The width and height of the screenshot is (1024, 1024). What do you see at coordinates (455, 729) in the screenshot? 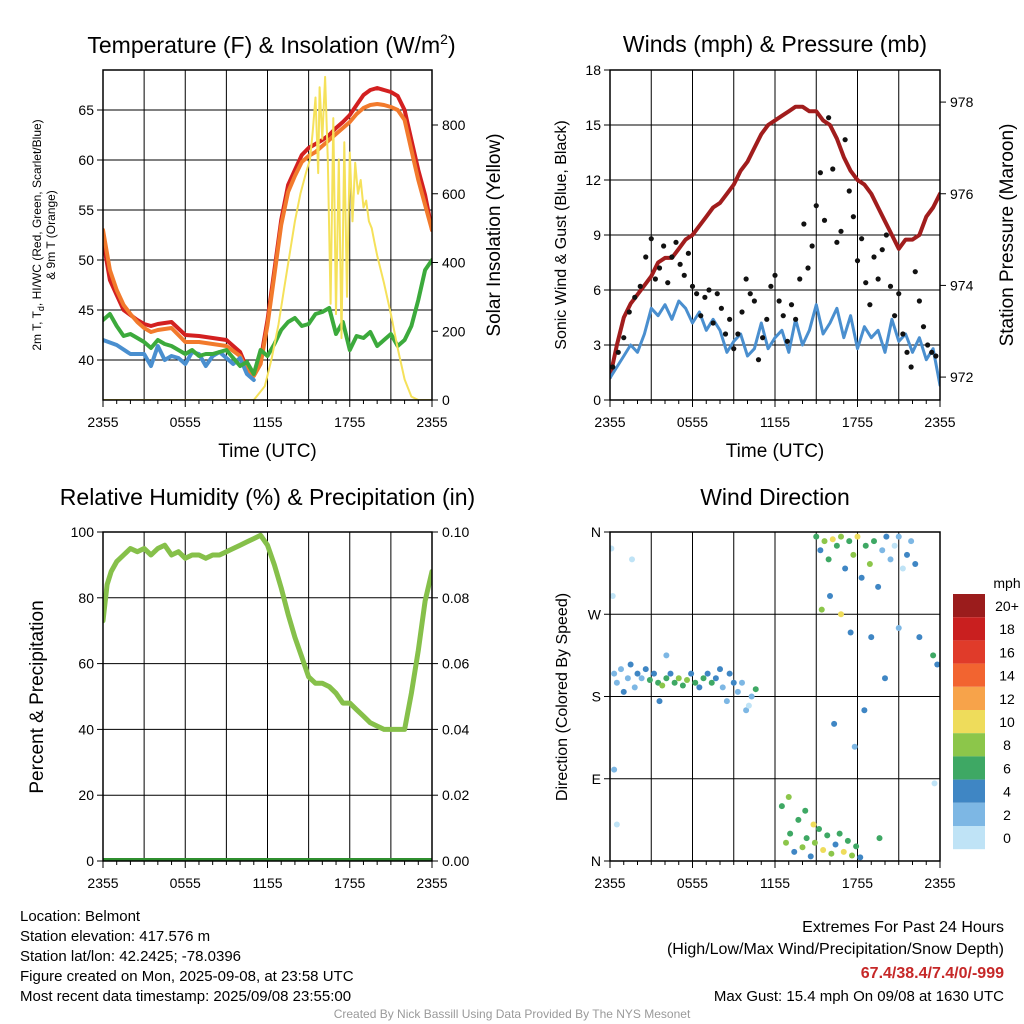
I see `y2-tick-label: 0.04` at bounding box center [455, 729].